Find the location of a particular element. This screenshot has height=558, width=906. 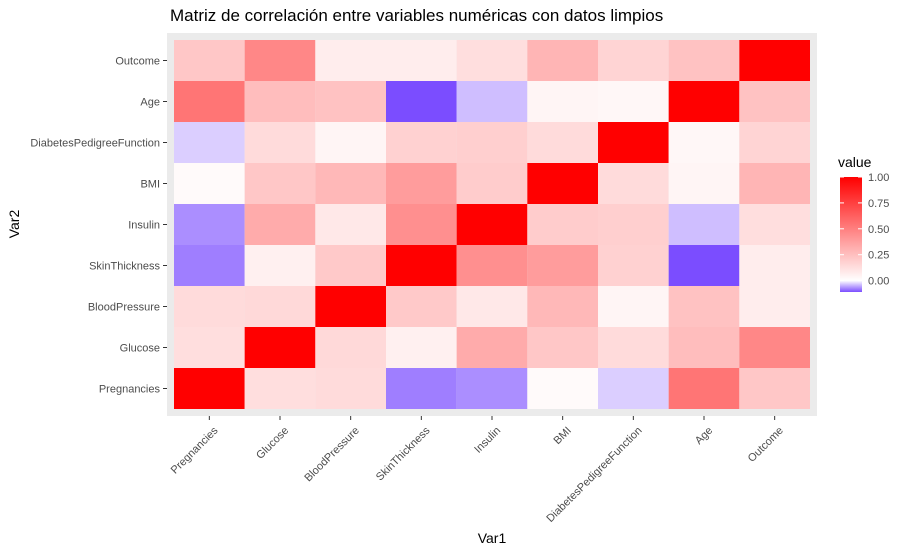

x-axis-label: Var1 is located at coordinates (492, 538).